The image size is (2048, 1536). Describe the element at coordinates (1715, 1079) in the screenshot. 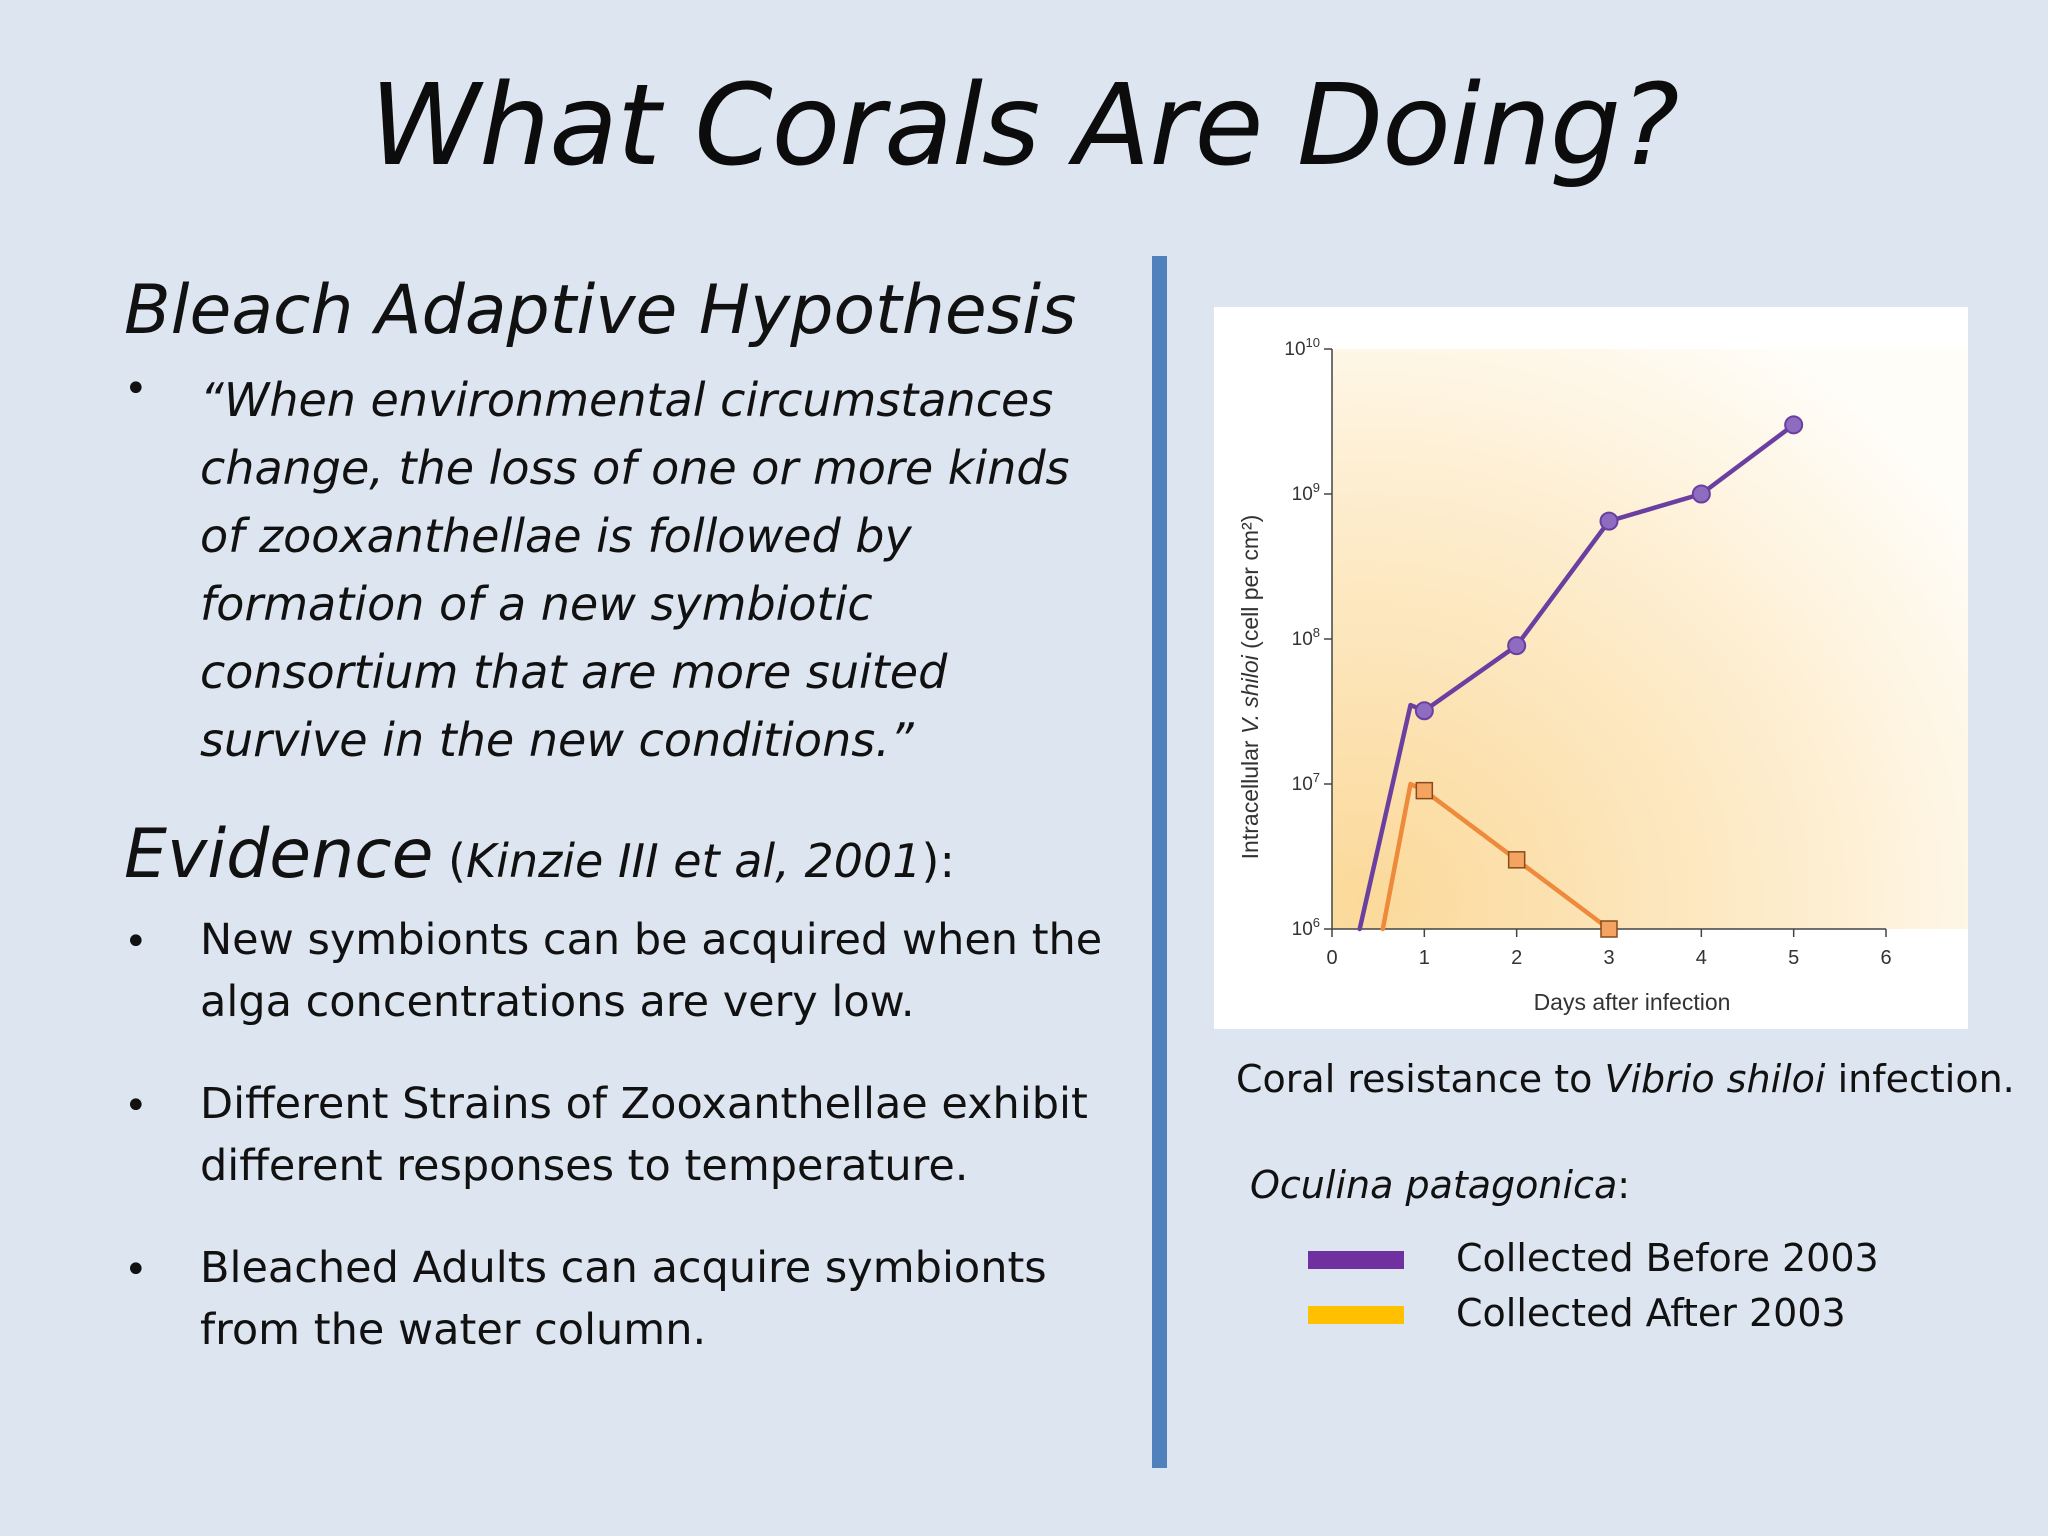

I see `caption-species: Vibrio shiloi` at that location.